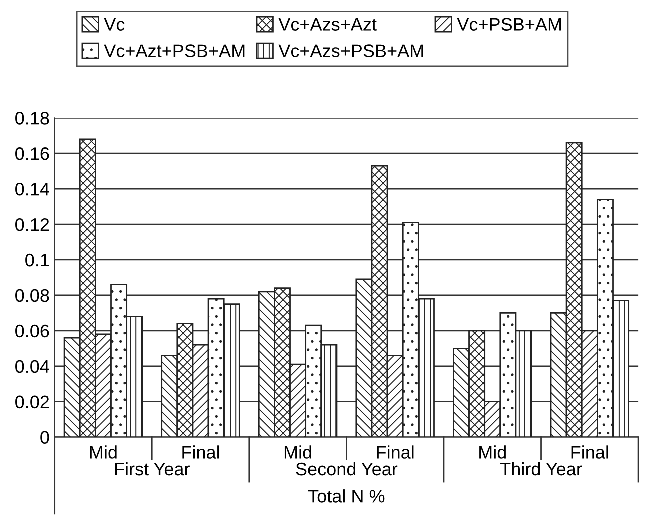 The image size is (645, 525). What do you see at coordinates (33, 295) in the screenshot?
I see `y-tick-label: 0.08` at bounding box center [33, 295].